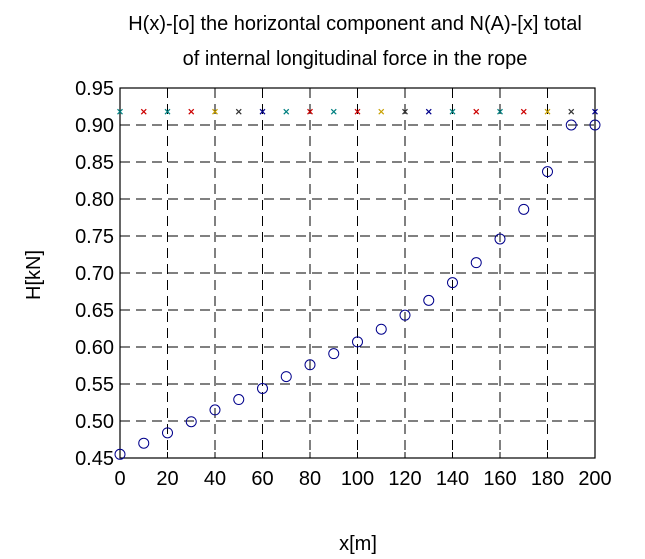 The width and height of the screenshot is (645, 559). Describe the element at coordinates (94, 89) in the screenshot. I see `y-tick-label: 0.95` at that location.